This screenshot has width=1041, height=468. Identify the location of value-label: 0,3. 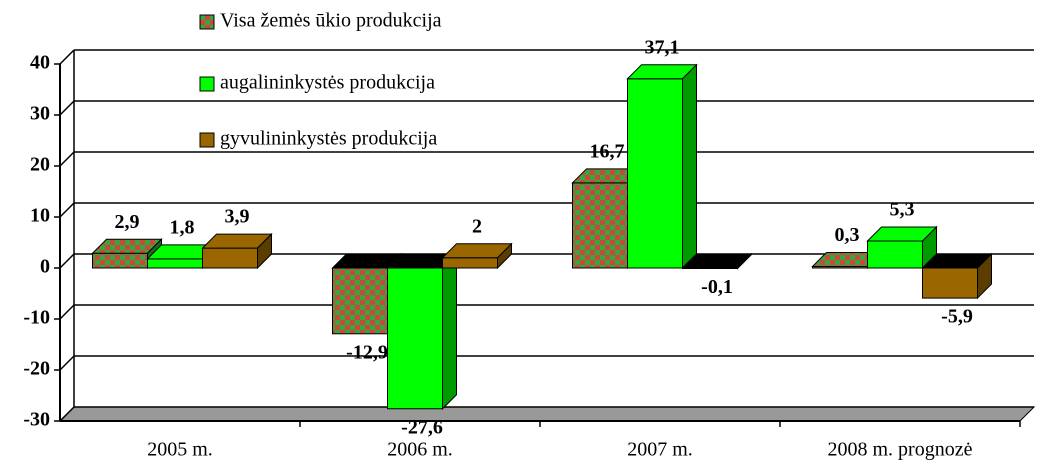
(847, 235).